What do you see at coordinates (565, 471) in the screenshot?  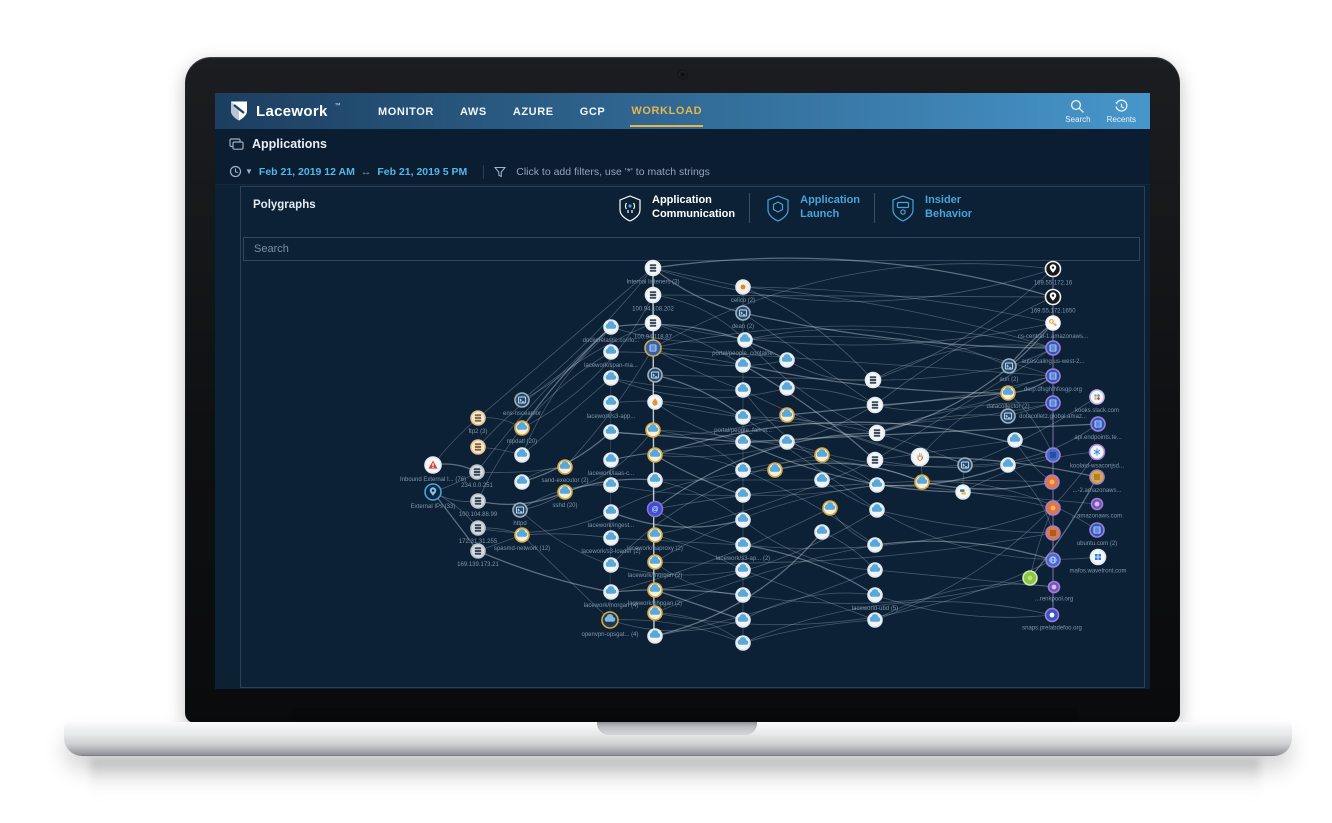 I see `graph-node: sand-executor (2)` at bounding box center [565, 471].